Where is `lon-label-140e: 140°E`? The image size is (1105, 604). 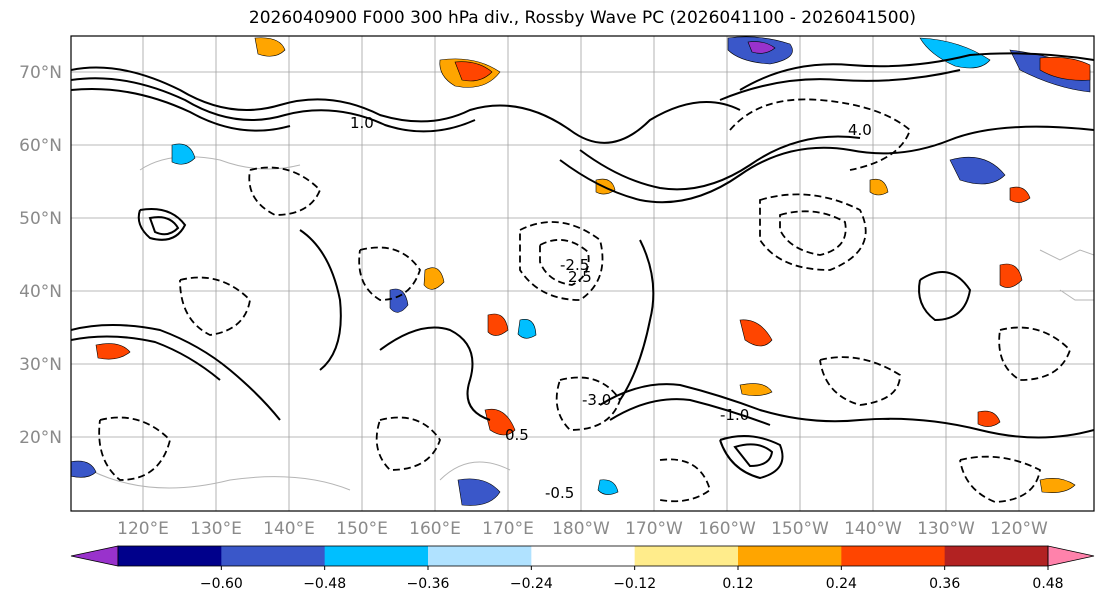
lon-label-140e: 140°E is located at coordinates (289, 529).